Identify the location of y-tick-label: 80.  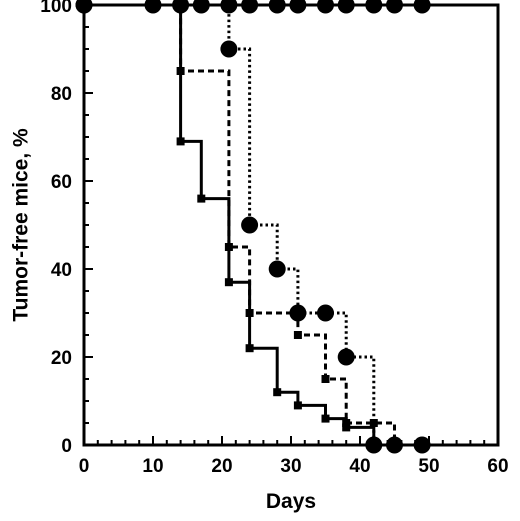
(61, 94).